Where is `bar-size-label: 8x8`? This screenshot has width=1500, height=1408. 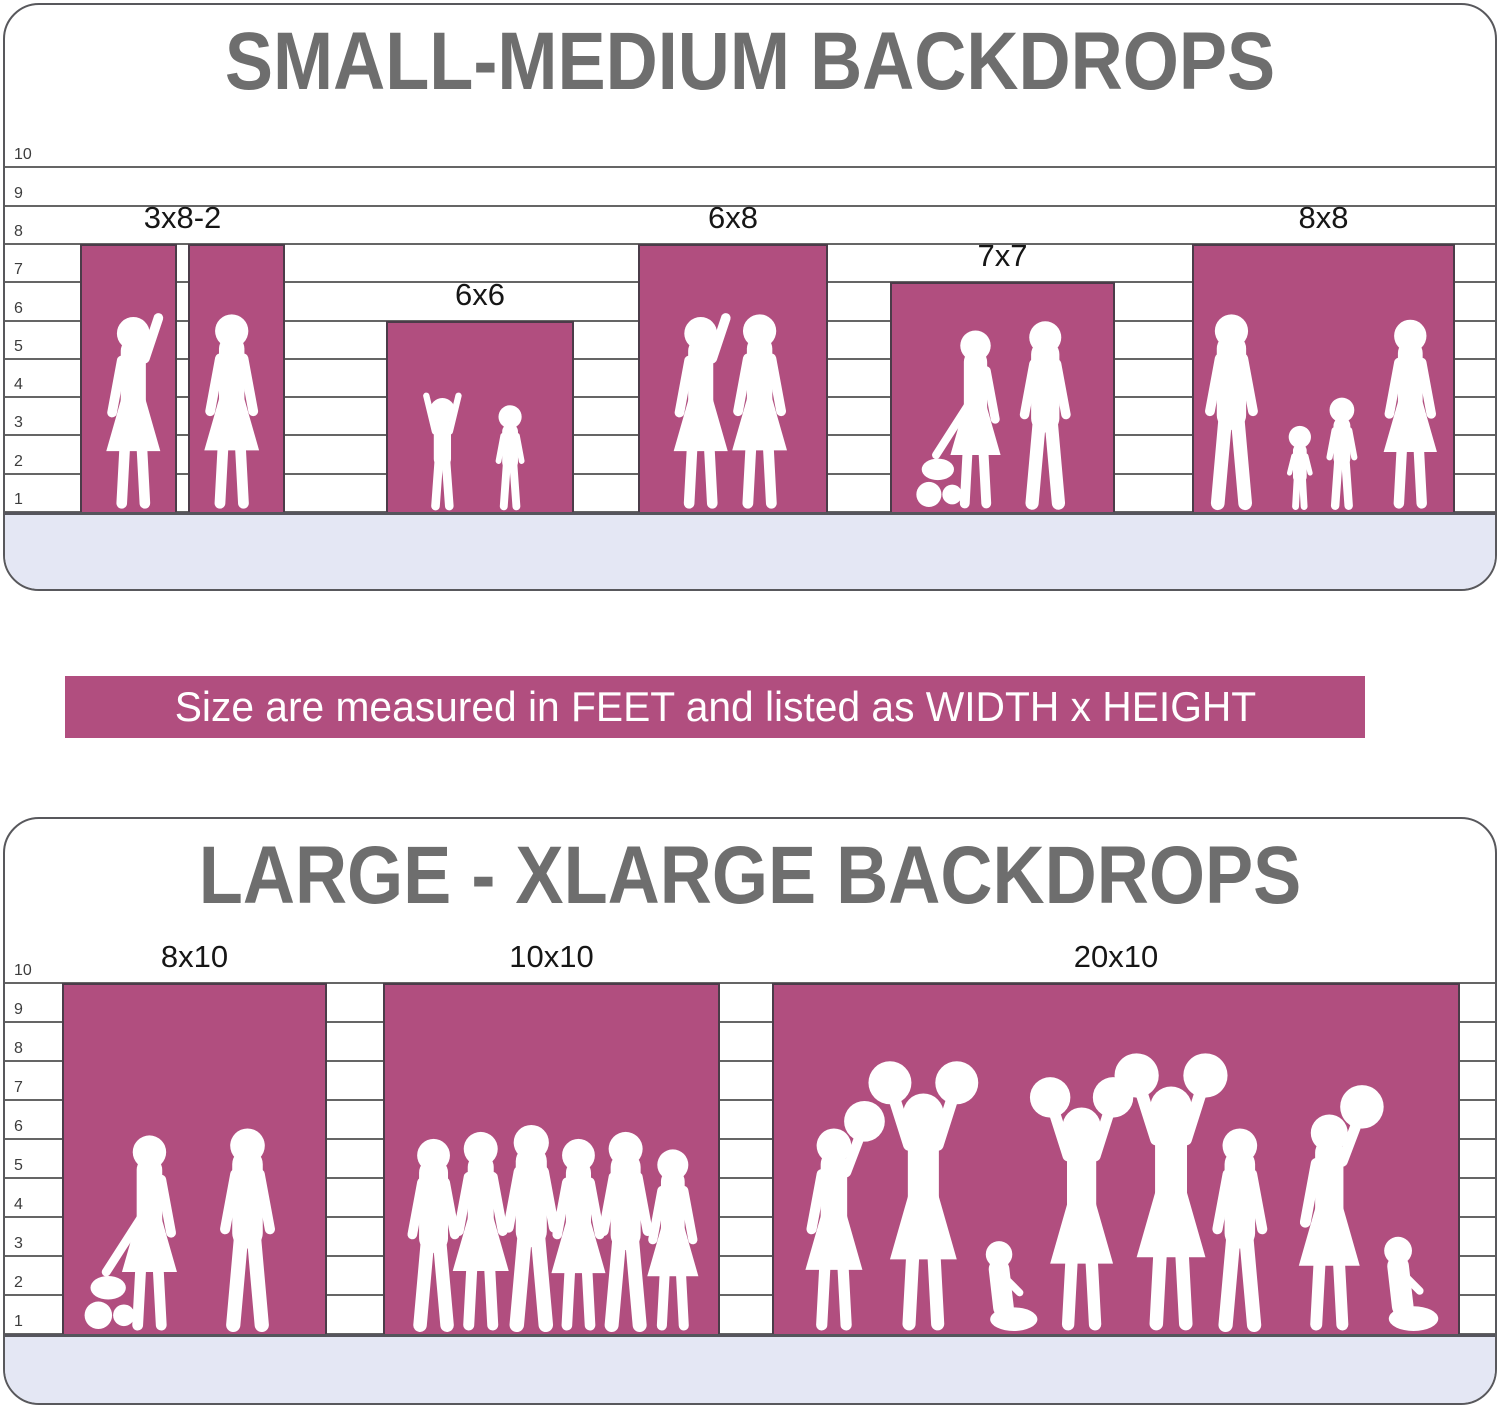
bar-size-label: 8x8 is located at coordinates (1323, 217).